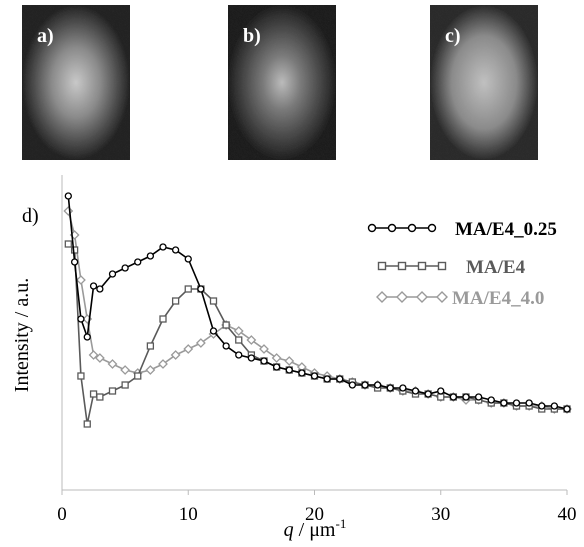  What do you see at coordinates (76, 82) in the screenshot?
I see `image-a` at bounding box center [76, 82].